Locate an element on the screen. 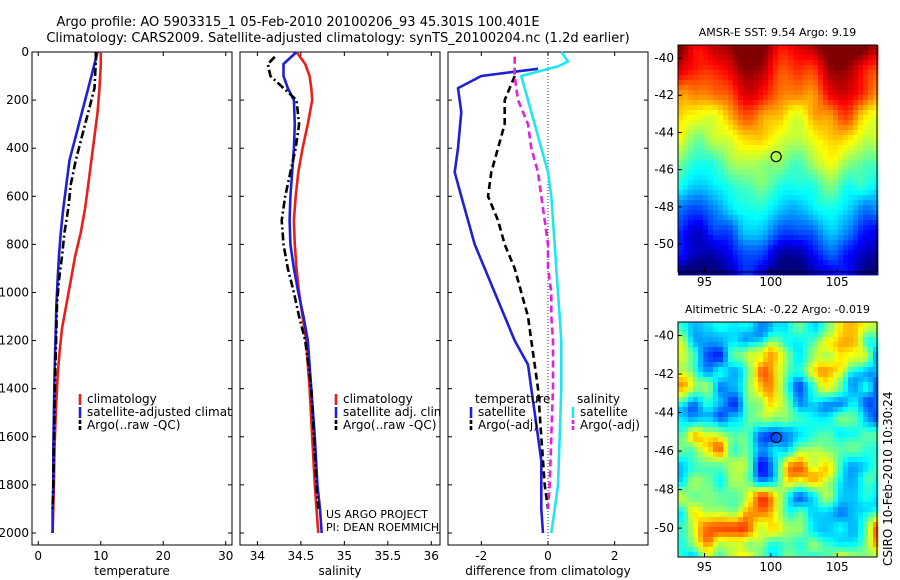 This screenshot has height=580, width=900. legend-label: satellite adj. clim. is located at coordinates (396, 412).